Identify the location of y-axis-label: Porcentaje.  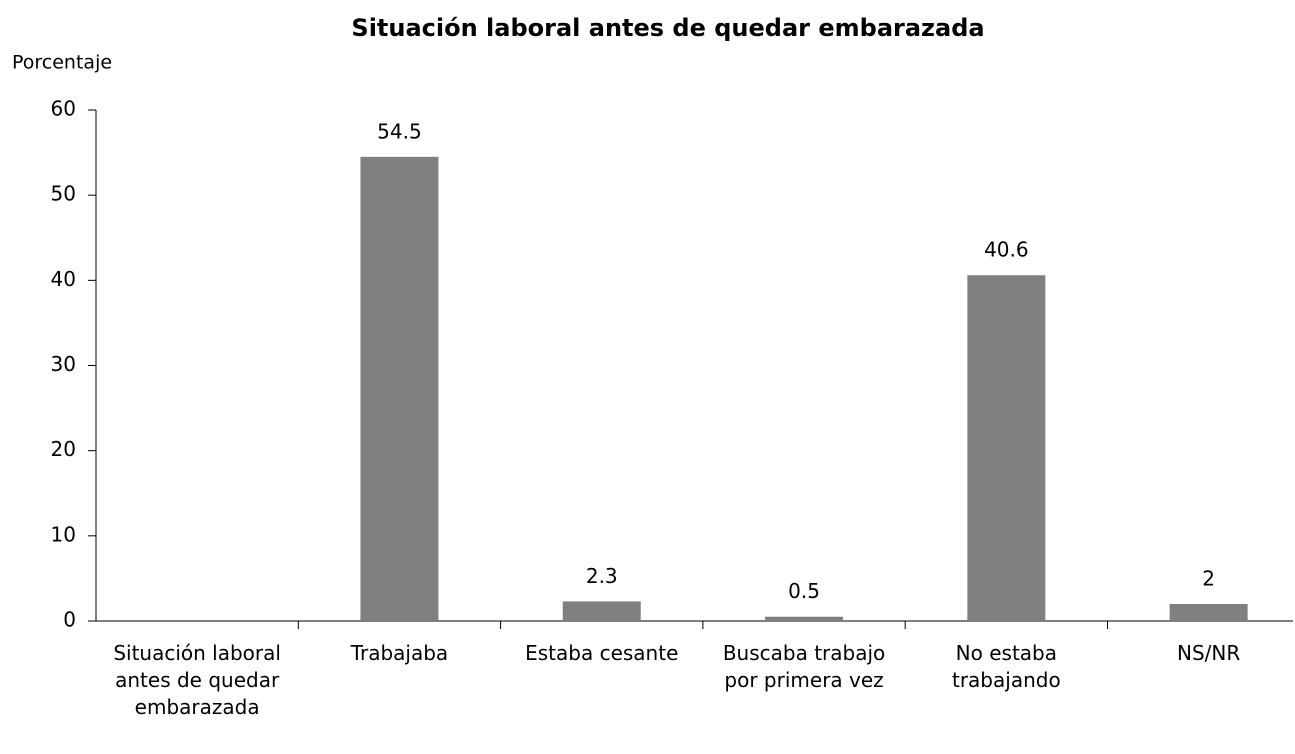
(62, 63).